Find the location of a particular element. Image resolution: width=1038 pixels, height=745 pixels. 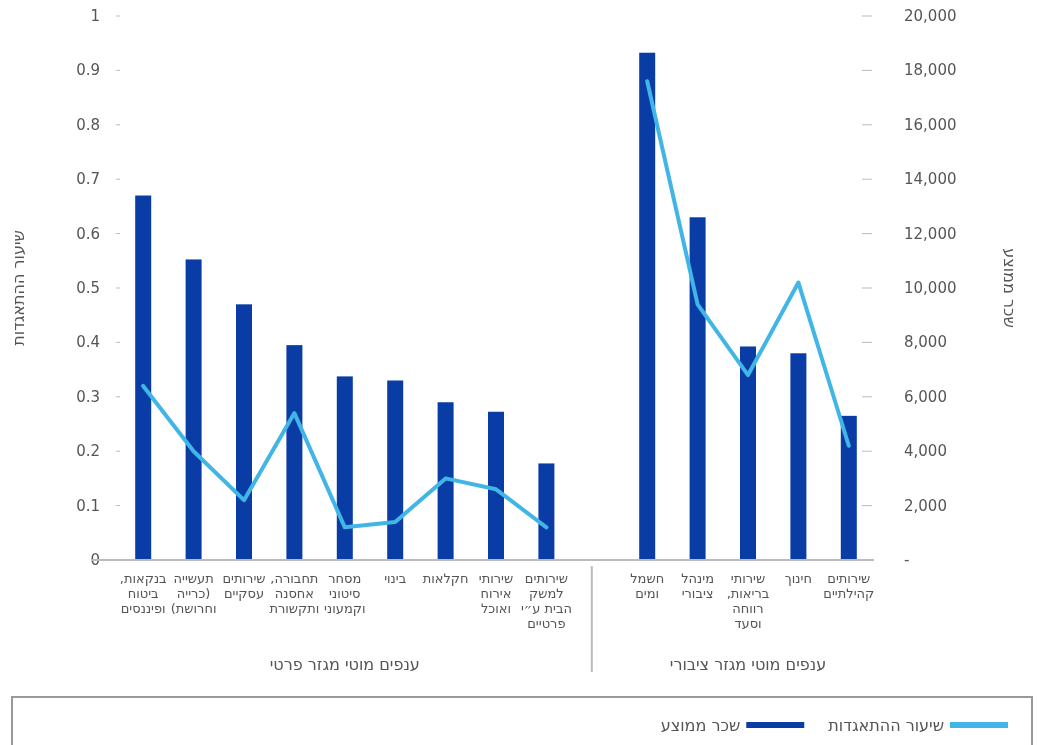

category: חשמל ומים is located at coordinates (647, 586).